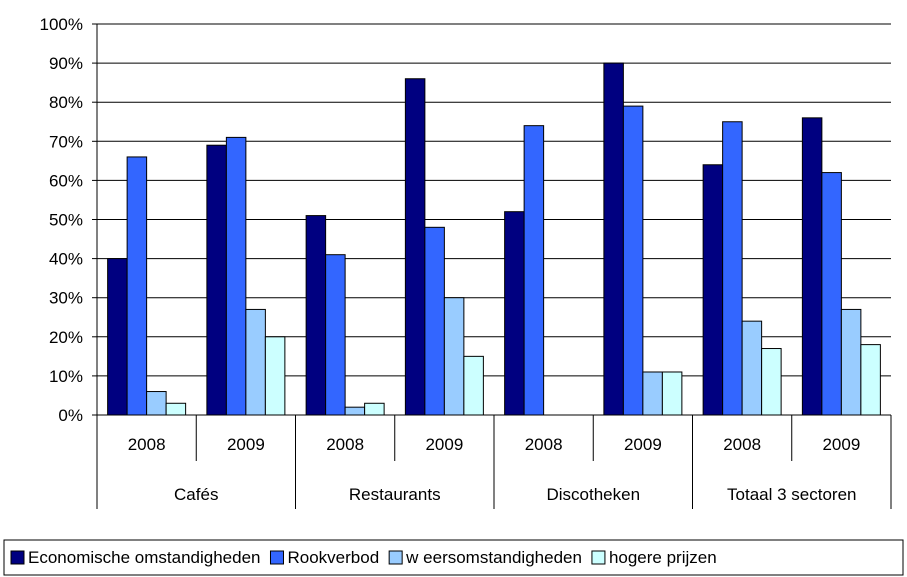 This screenshot has width=907, height=577. What do you see at coordinates (493, 557) in the screenshot?
I see `legend-label: w eersomstandigheden` at bounding box center [493, 557].